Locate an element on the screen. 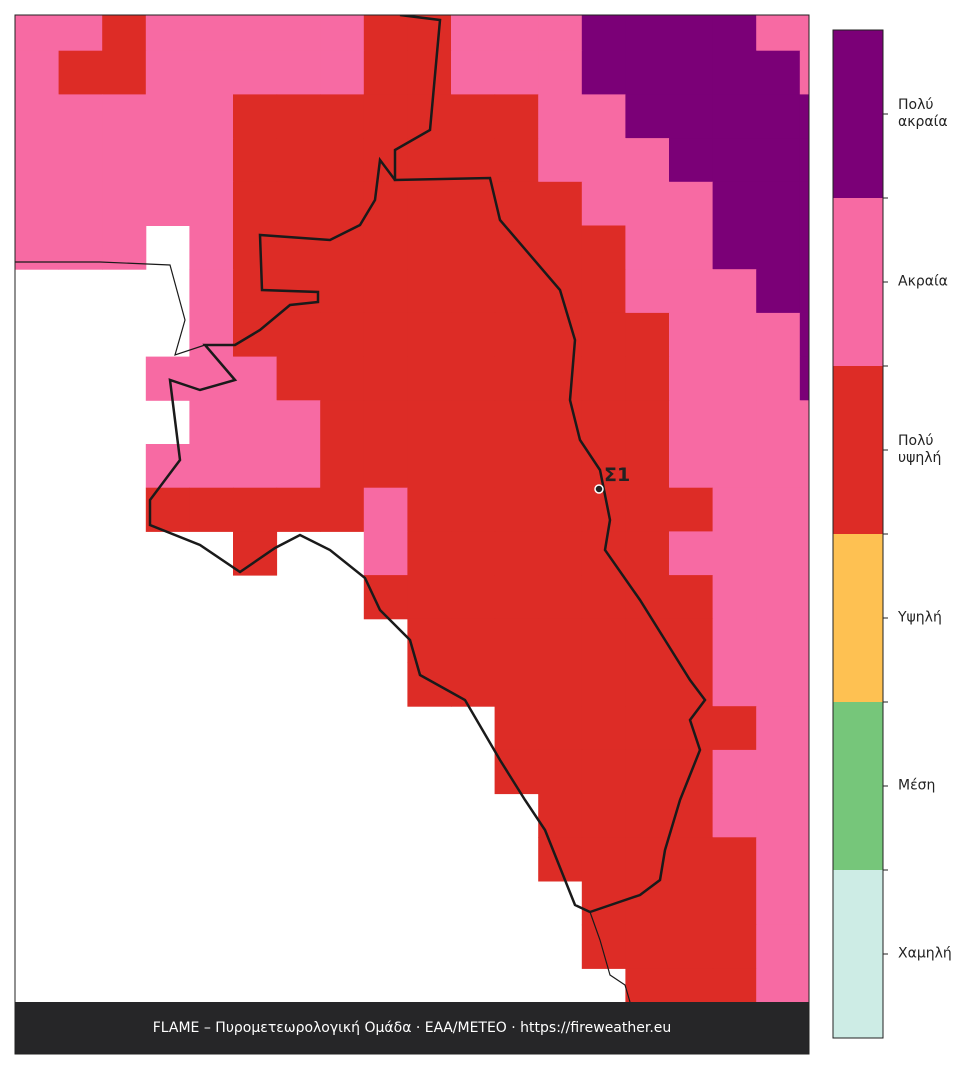 This screenshot has width=976, height=1069. legend-label: Μέση is located at coordinates (917, 785).